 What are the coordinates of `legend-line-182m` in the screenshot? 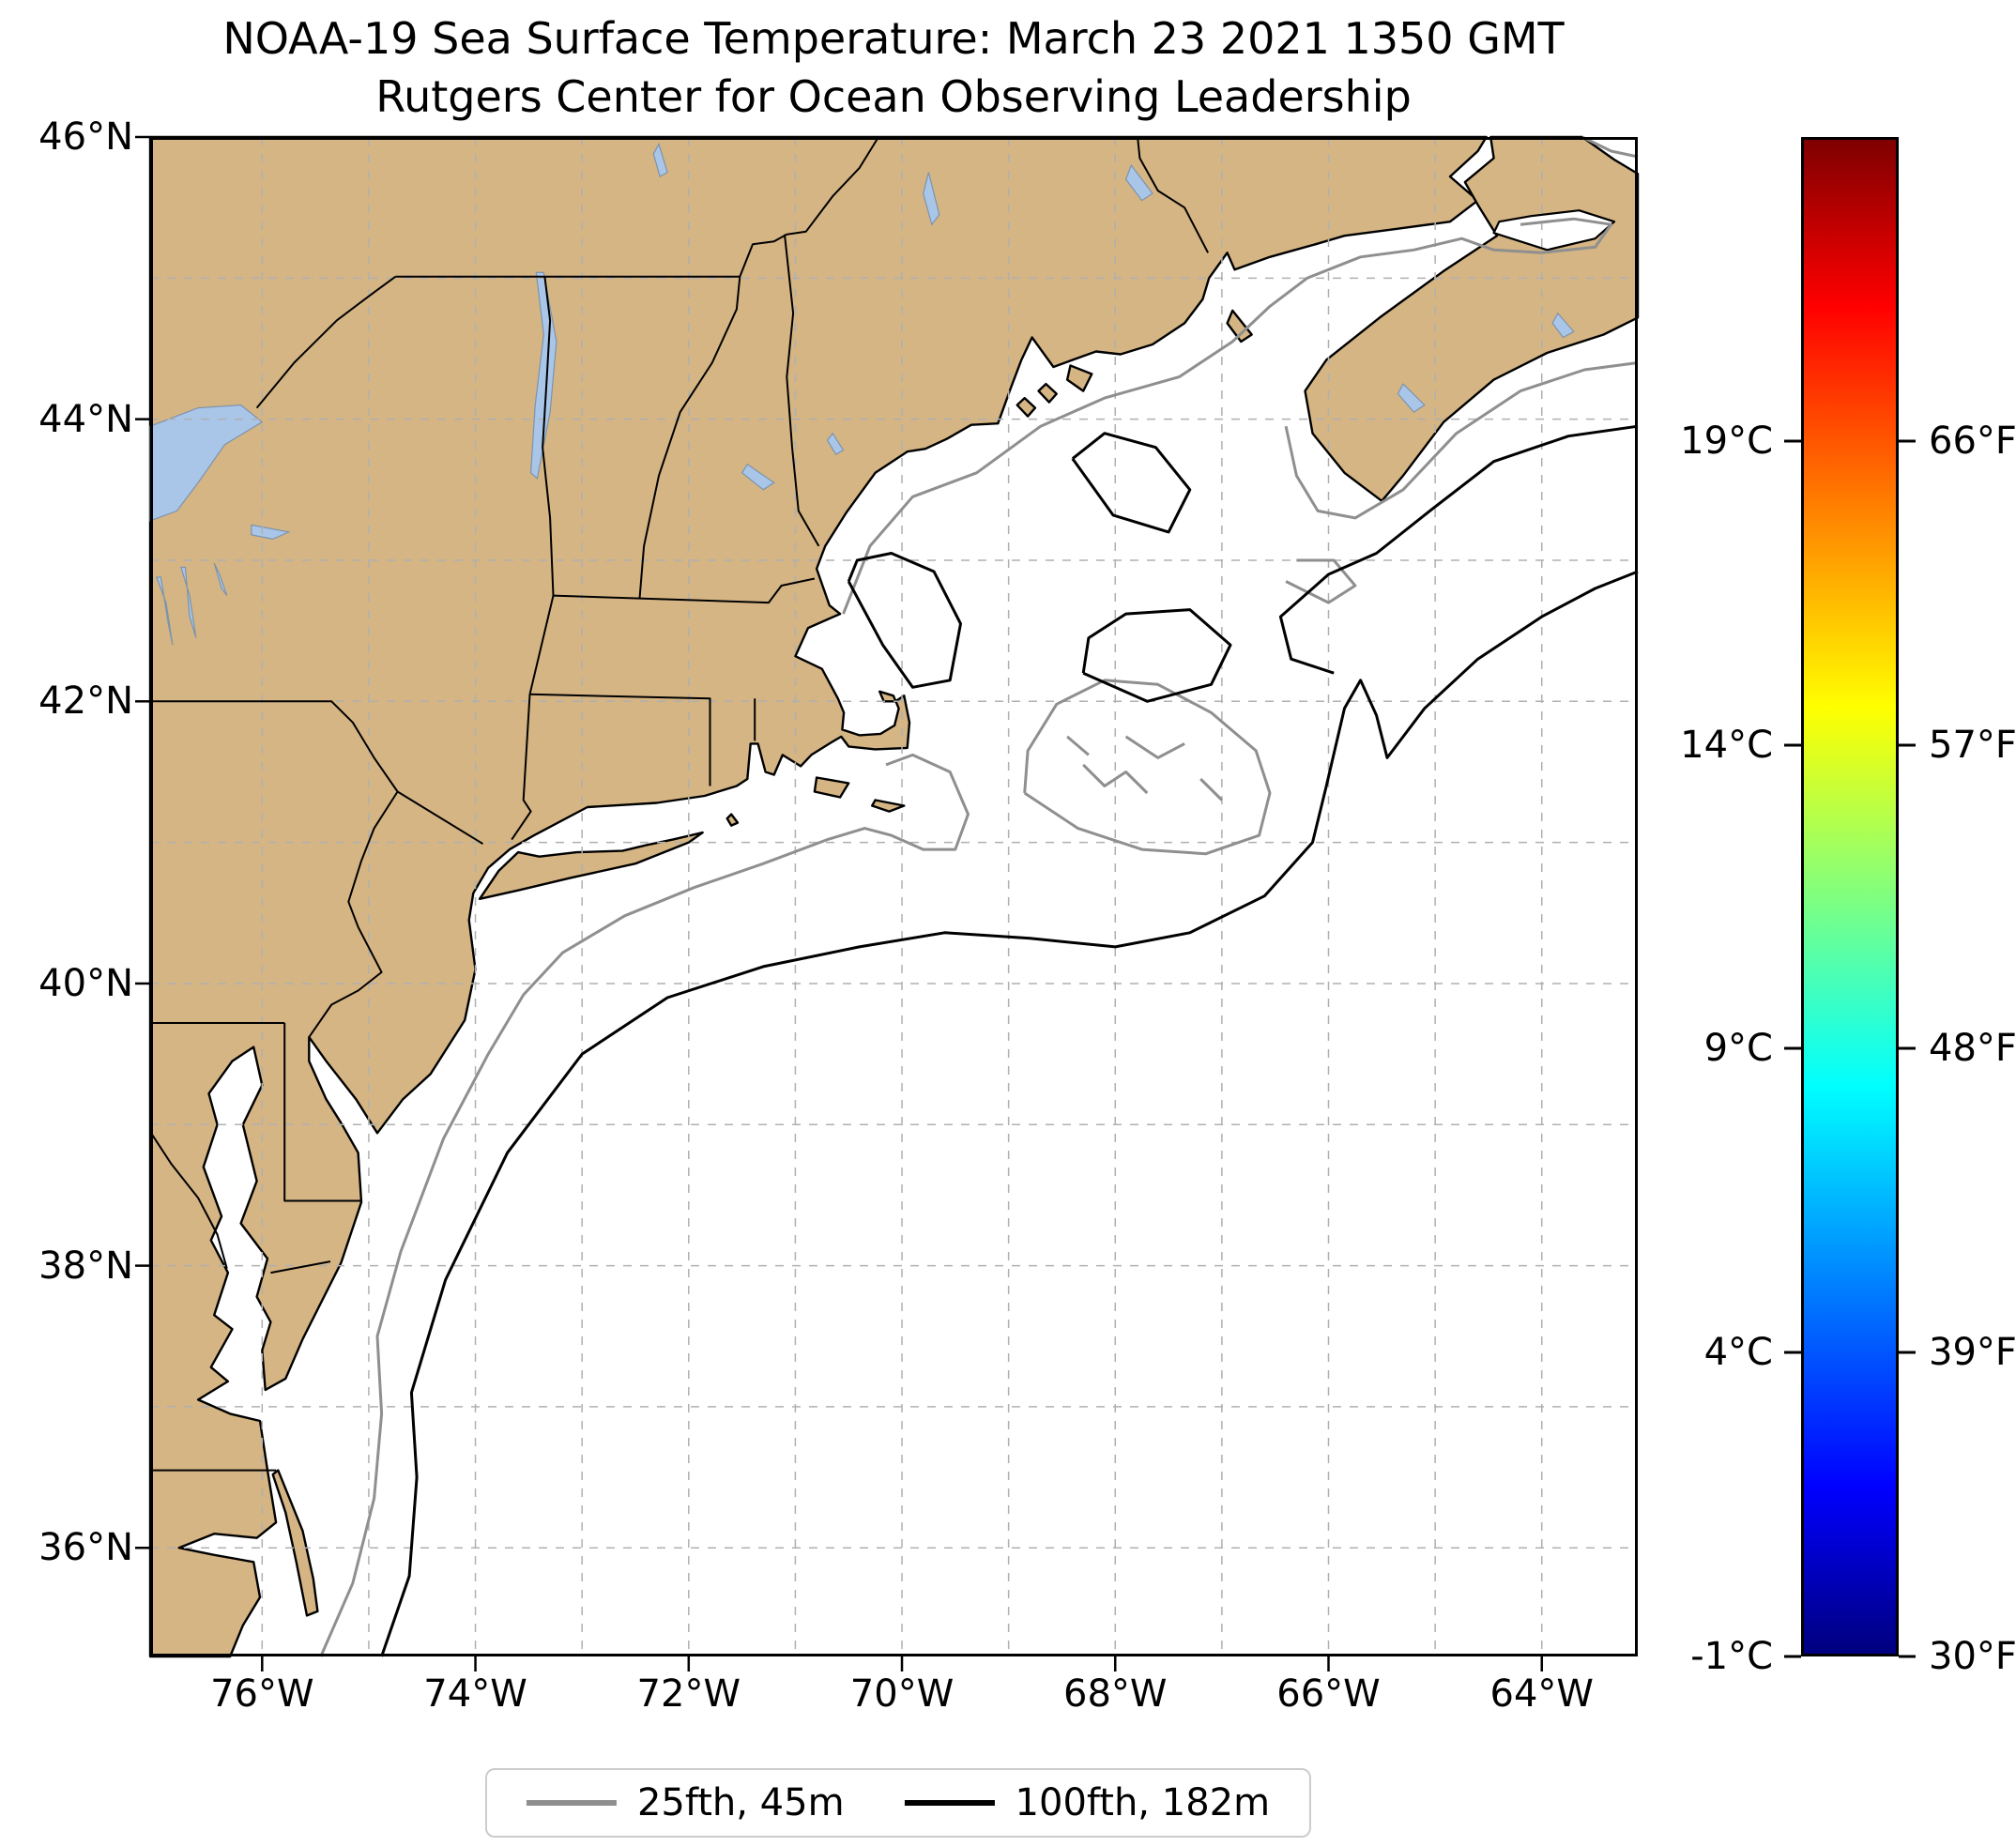 It's located at (949, 1803).